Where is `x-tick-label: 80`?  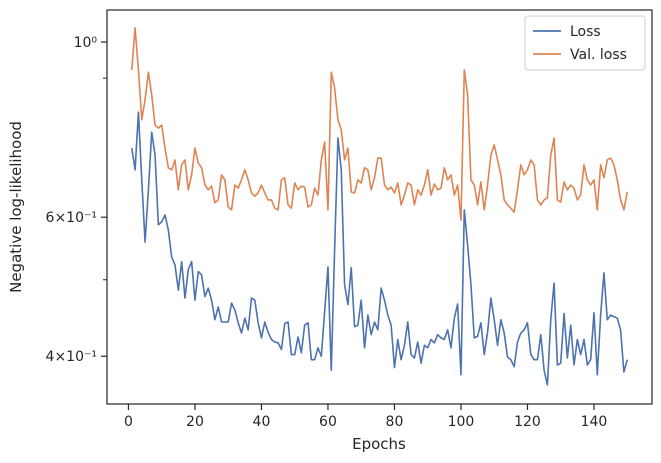
x-tick-label: 80 is located at coordinates (395, 422).